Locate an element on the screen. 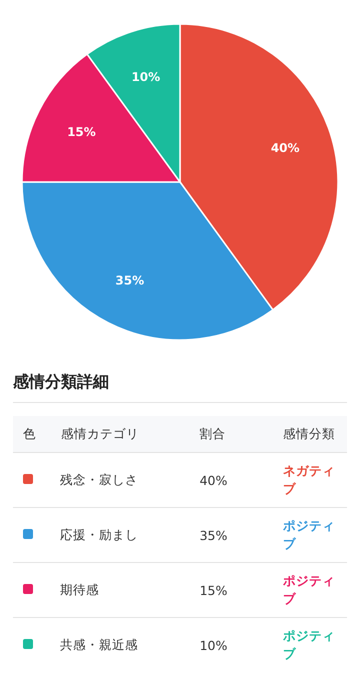 The width and height of the screenshot is (363, 679). text: 15% is located at coordinates (214, 590).